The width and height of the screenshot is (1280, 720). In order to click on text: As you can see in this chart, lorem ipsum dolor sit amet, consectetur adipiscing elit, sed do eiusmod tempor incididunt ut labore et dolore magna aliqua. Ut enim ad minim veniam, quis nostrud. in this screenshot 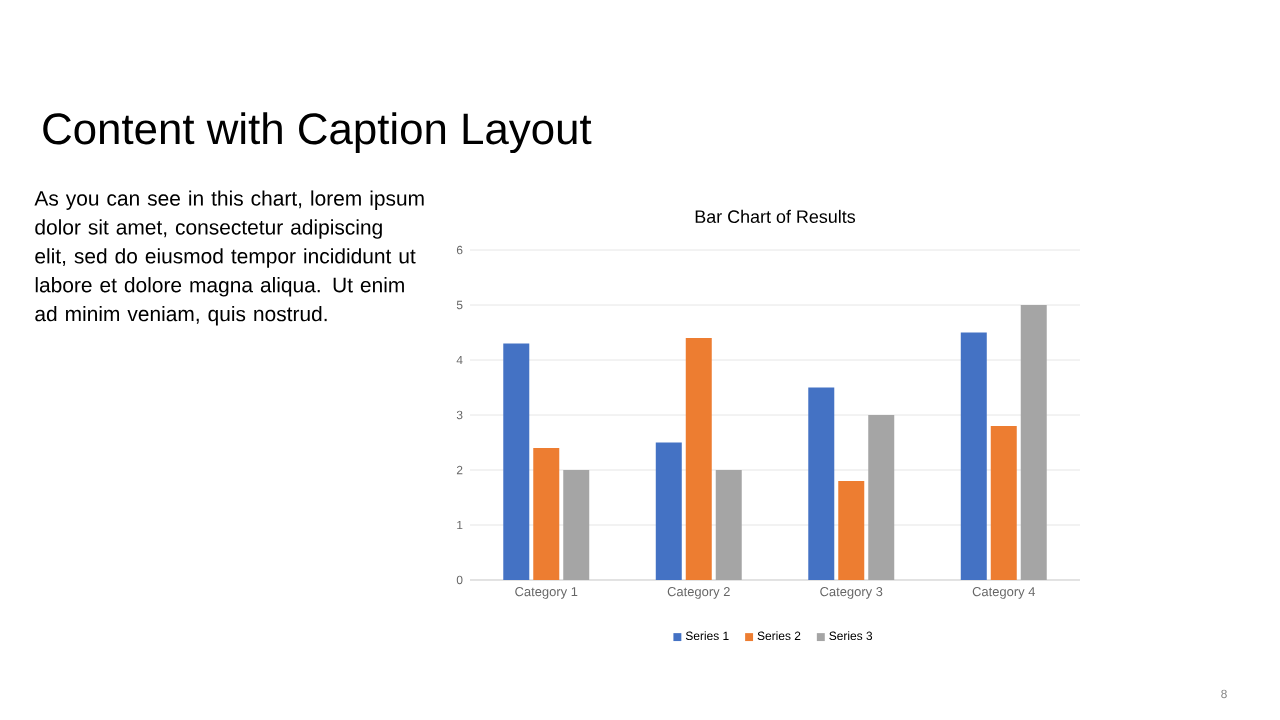, I will do `click(229, 258)`.